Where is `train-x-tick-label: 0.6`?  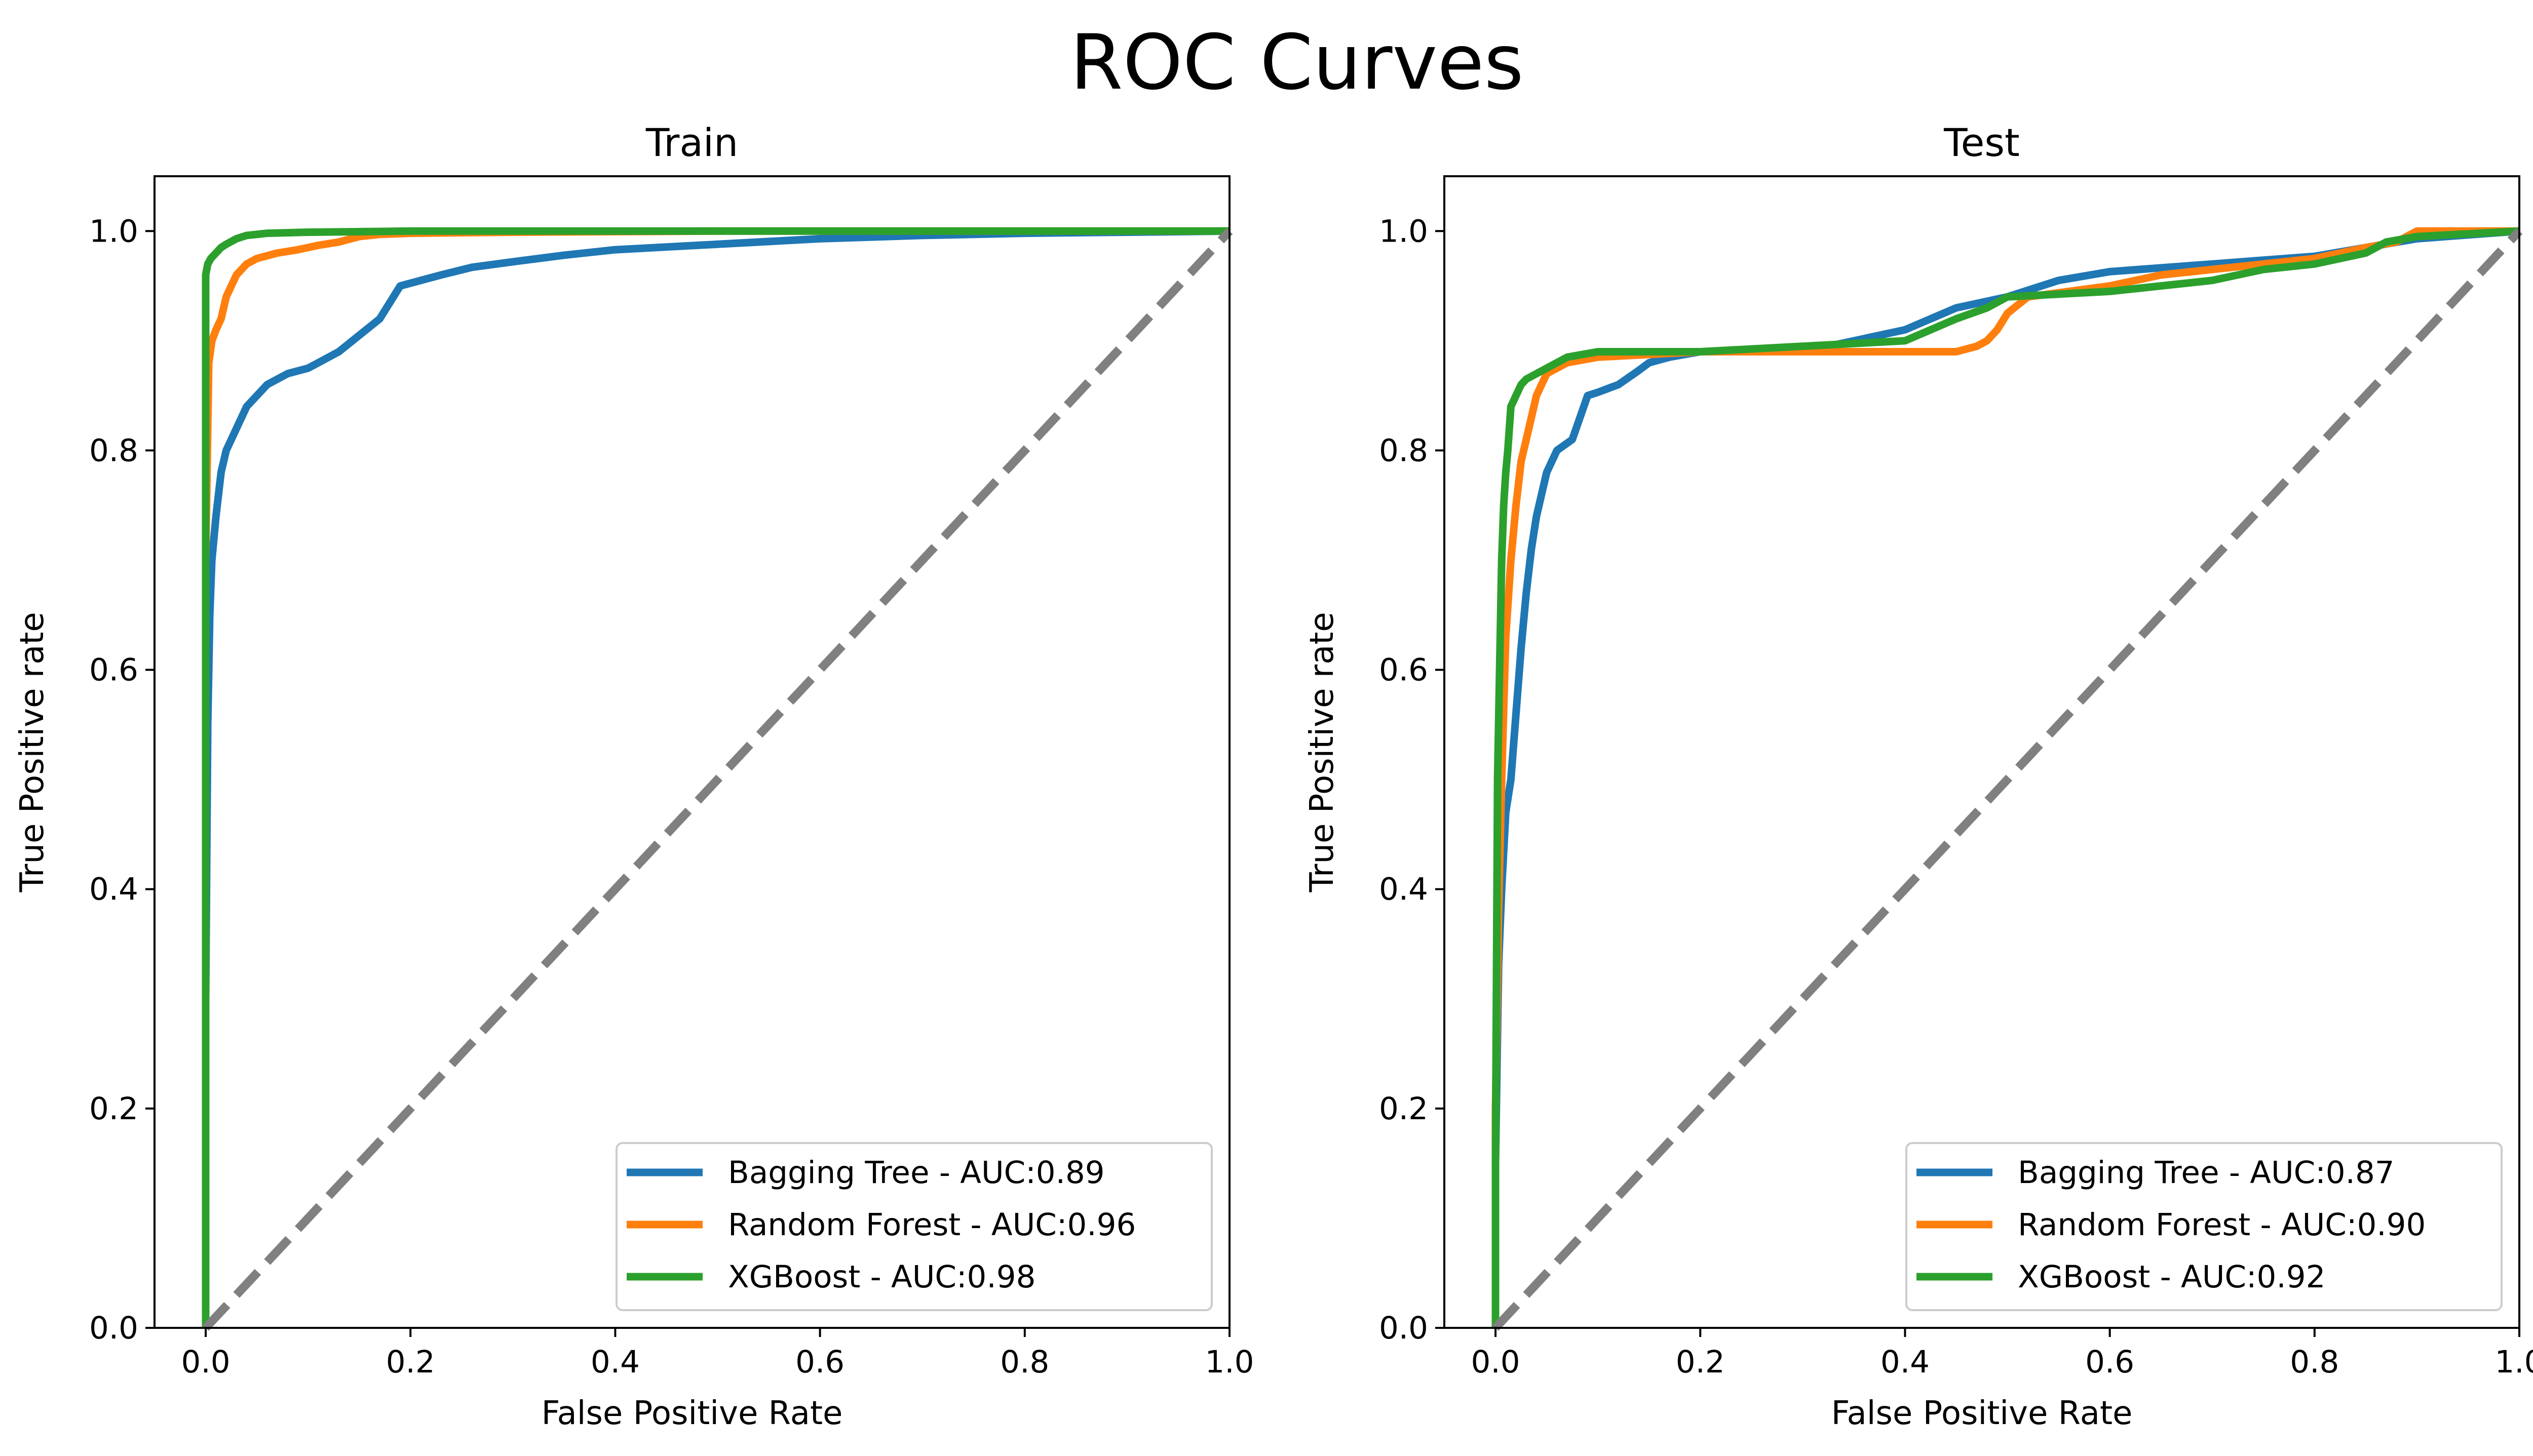 train-x-tick-label: 0.6 is located at coordinates (820, 1362).